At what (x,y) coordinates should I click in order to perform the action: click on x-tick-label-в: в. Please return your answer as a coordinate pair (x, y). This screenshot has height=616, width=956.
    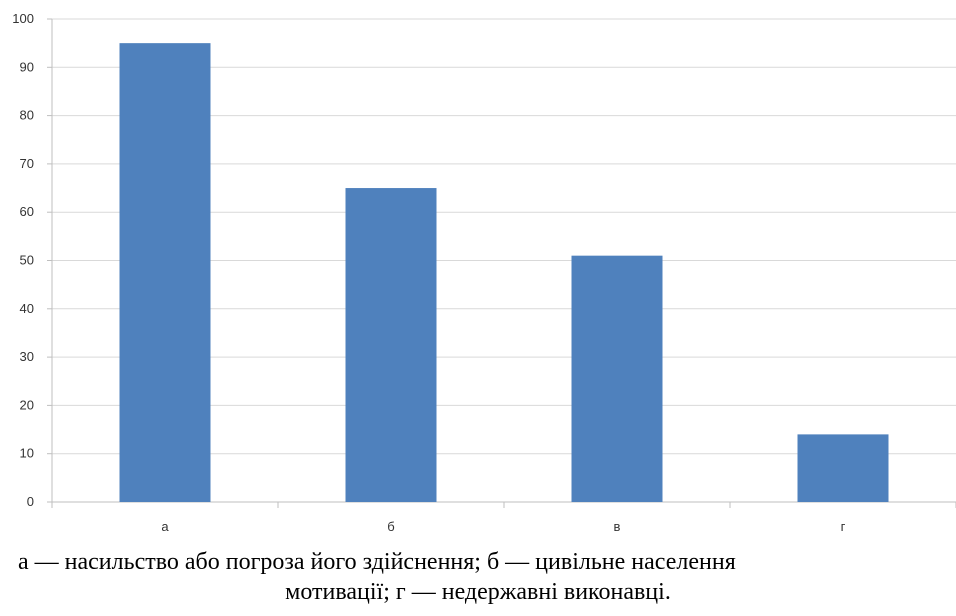
    Looking at the image, I should click on (617, 526).